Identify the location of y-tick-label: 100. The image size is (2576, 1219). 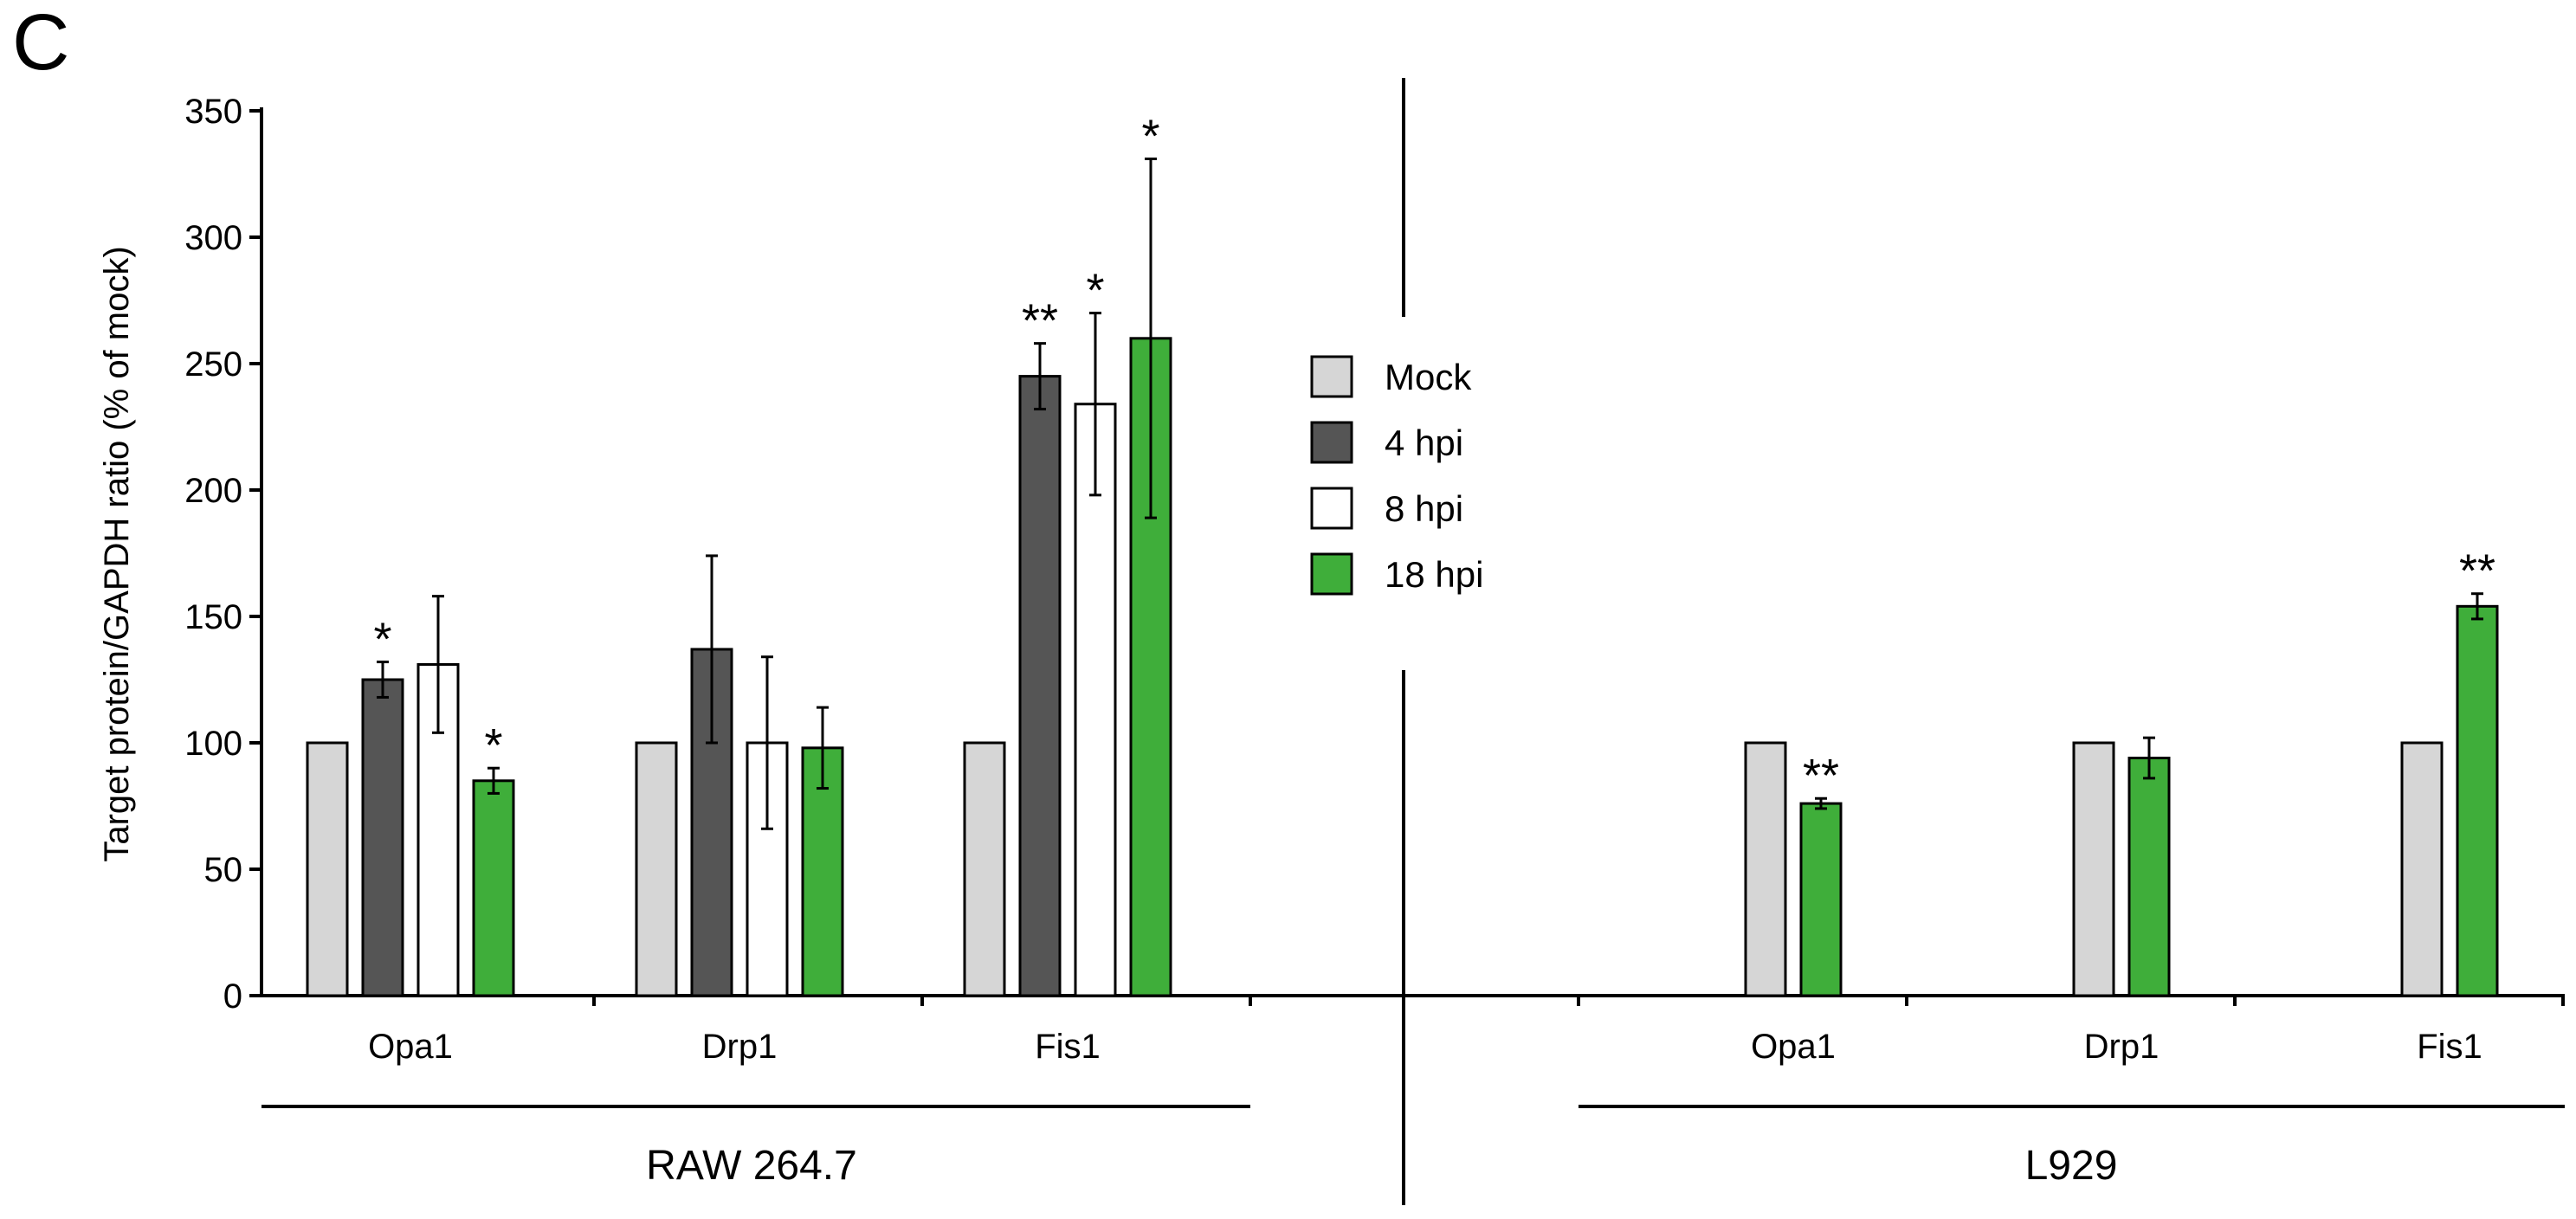
(213, 744).